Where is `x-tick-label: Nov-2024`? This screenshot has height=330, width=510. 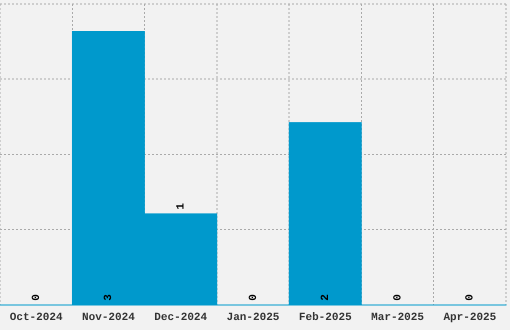
x-tick-label: Nov-2024 is located at coordinates (109, 318).